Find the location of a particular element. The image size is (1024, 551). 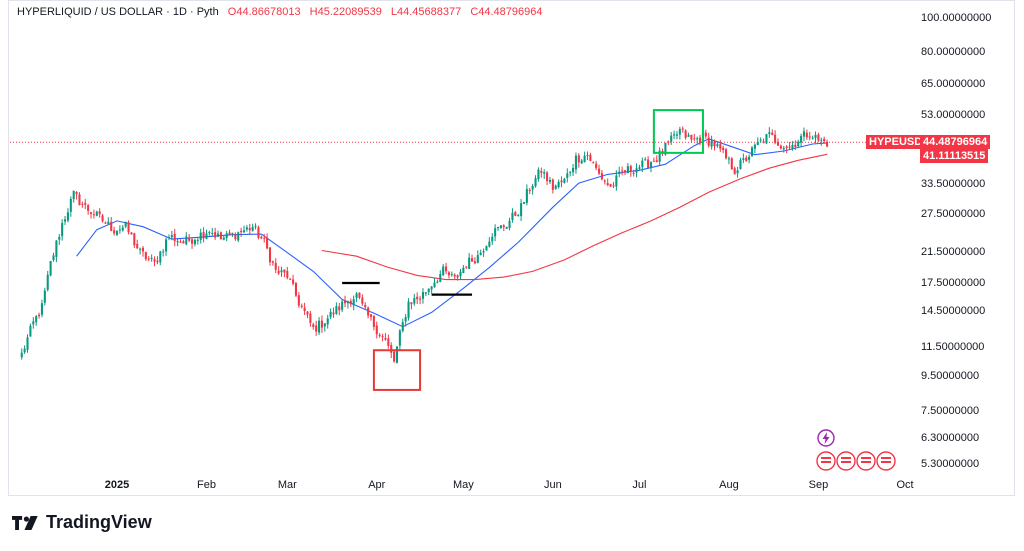

y-tick-label: 7.50000000 is located at coordinates (950, 411).